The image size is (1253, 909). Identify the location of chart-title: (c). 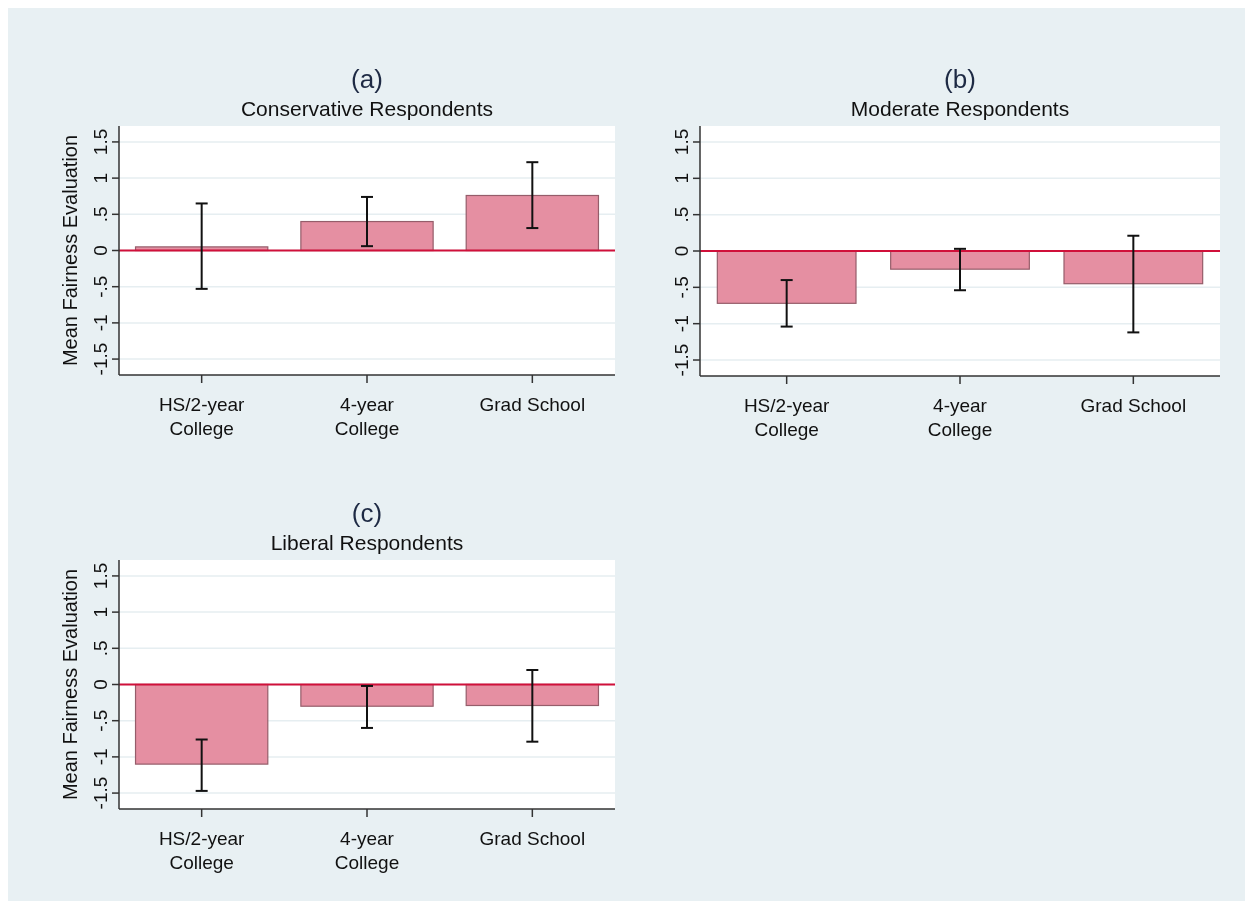
(367, 513).